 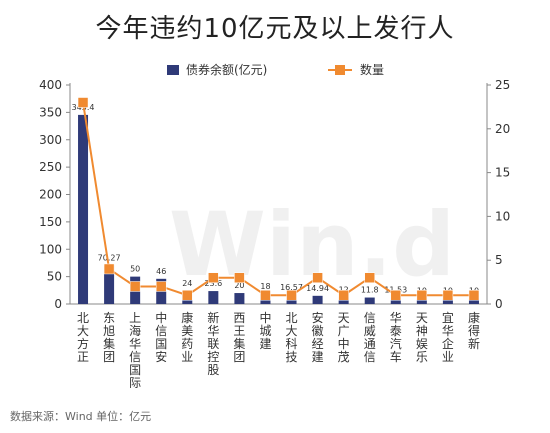 What do you see at coordinates (50, 112) in the screenshot?
I see `left-axis-tick-label: 350` at bounding box center [50, 112].